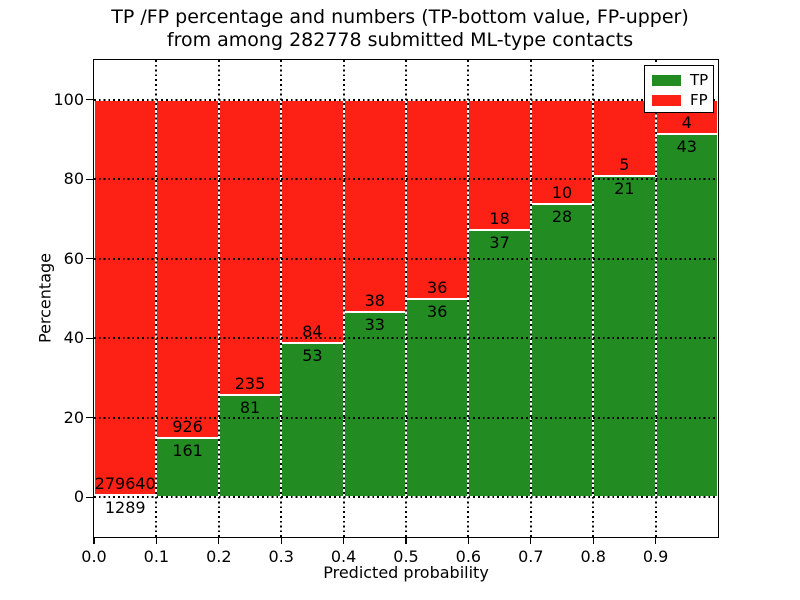  Describe the element at coordinates (374, 301) in the screenshot. I see `bar-label-fp: 38` at that location.